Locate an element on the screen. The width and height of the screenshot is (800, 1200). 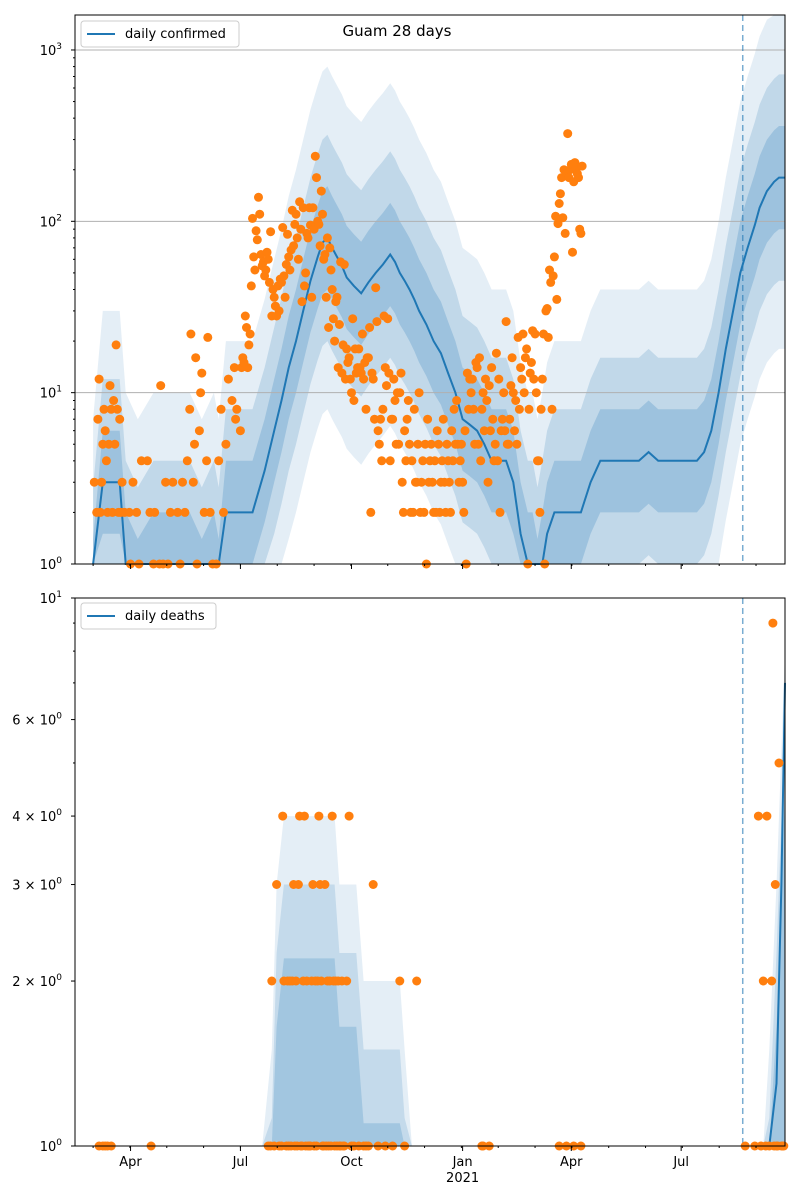
y-tick-exponent: 0 is located at coordinates (59, 978).